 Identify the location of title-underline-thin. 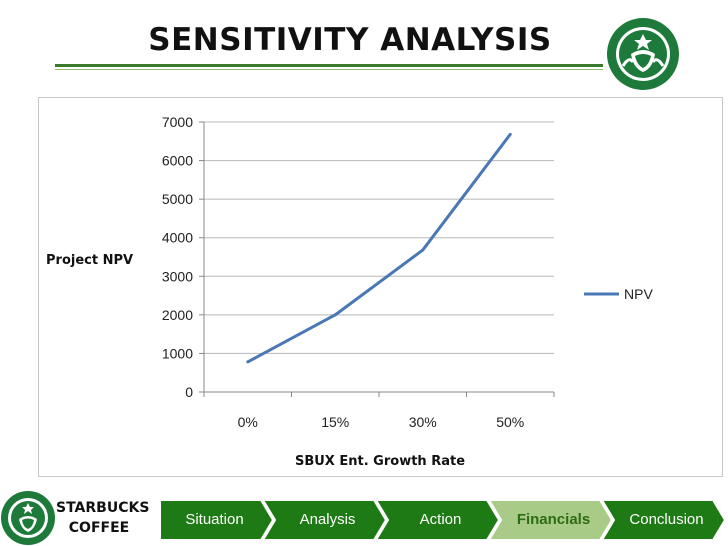
(329, 69).